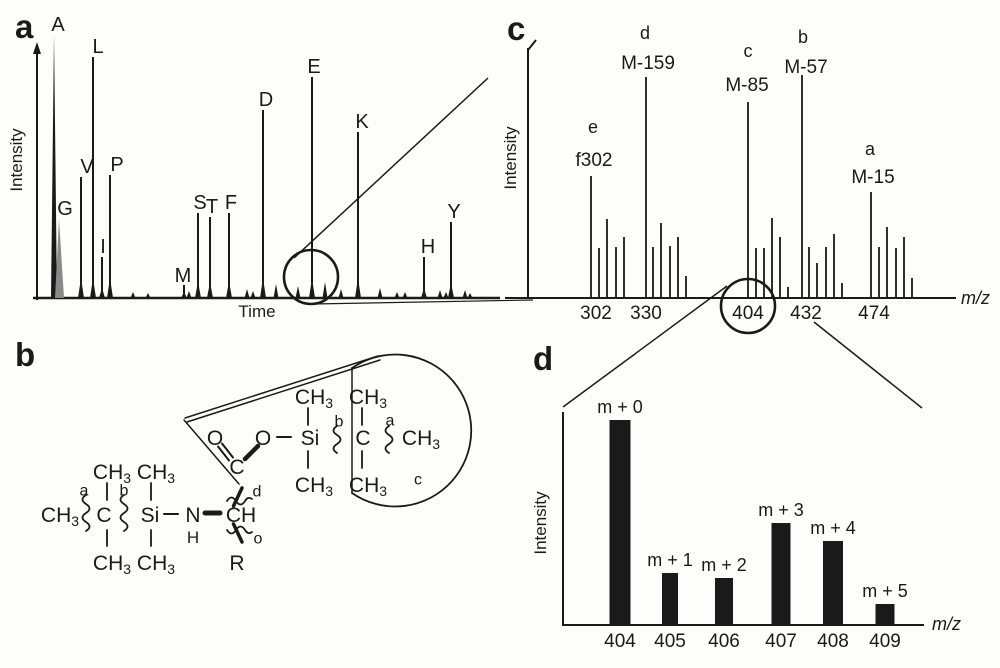  Describe the element at coordinates (87, 167) in the screenshot. I see `peak-label-V: V` at that location.